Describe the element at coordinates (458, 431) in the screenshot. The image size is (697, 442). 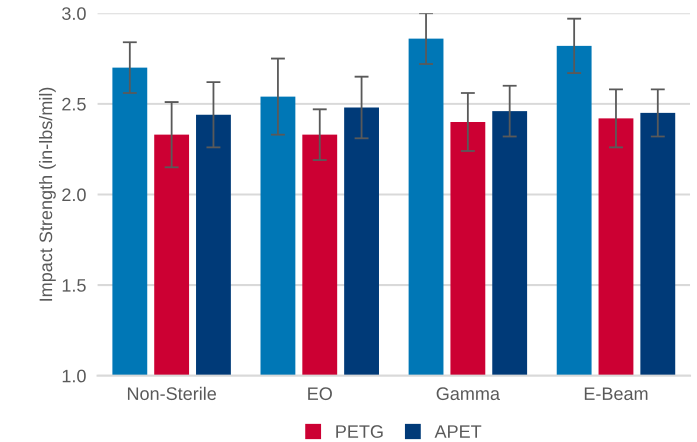
I see `legend-label: APET` at that location.